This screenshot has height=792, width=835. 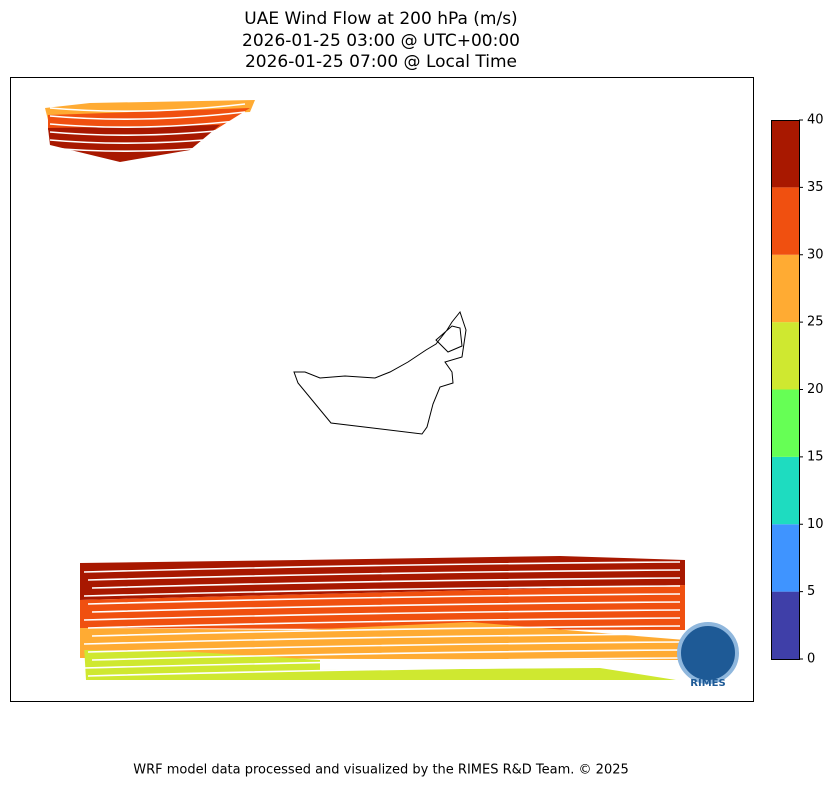 I want to click on colorbar-tick-label: 20, so click(x=815, y=389).